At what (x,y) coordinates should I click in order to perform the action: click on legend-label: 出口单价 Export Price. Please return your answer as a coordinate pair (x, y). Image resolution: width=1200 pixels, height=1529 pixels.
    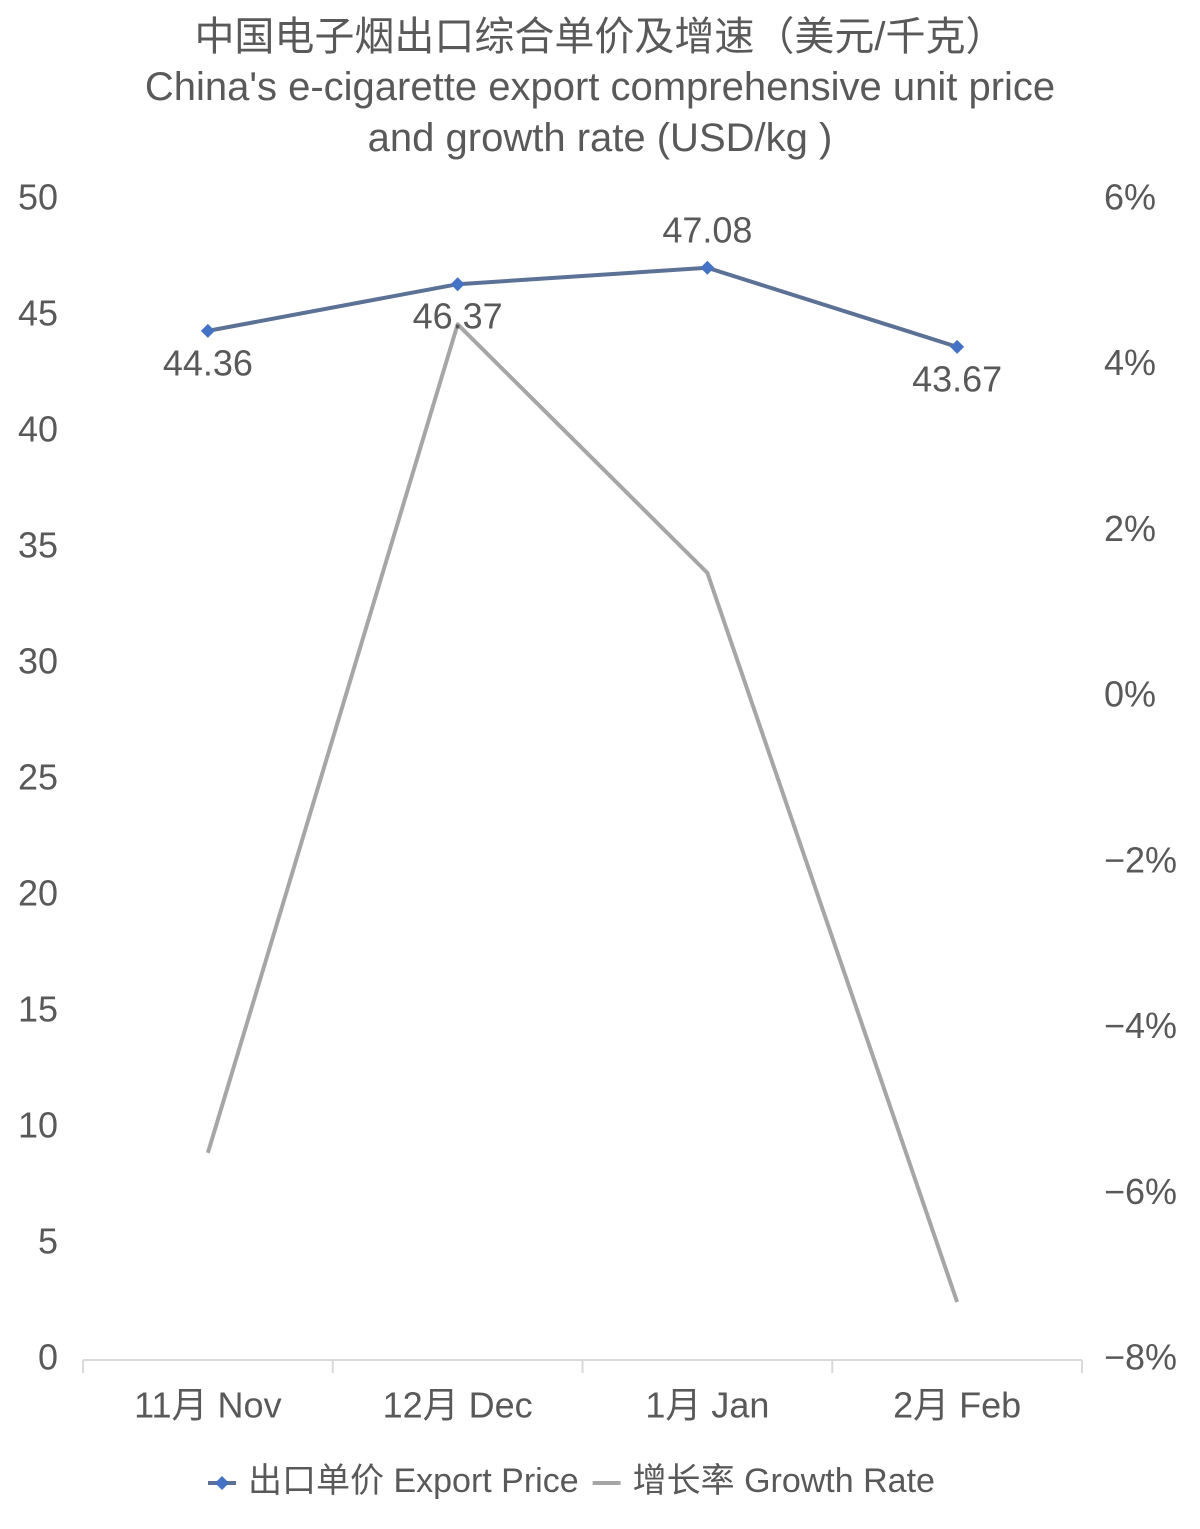
    Looking at the image, I should click on (413, 1481).